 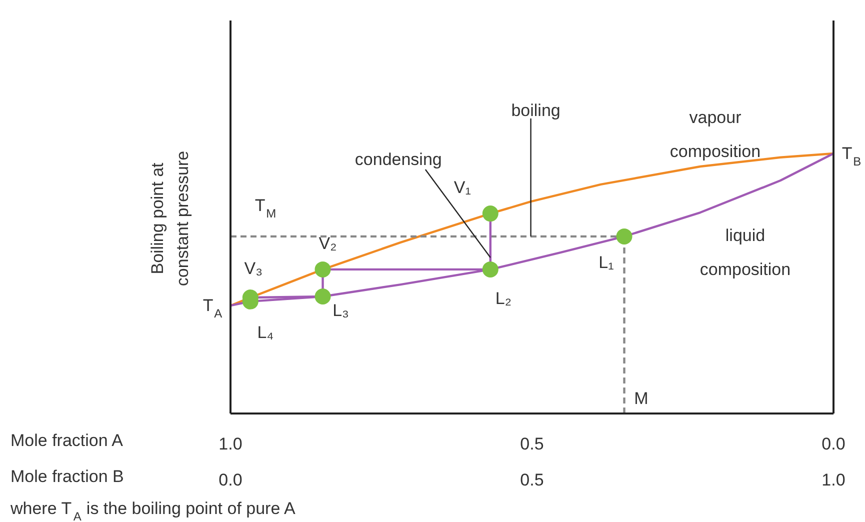 I want to click on x-tick-label: 1.0, so click(x=230, y=444).